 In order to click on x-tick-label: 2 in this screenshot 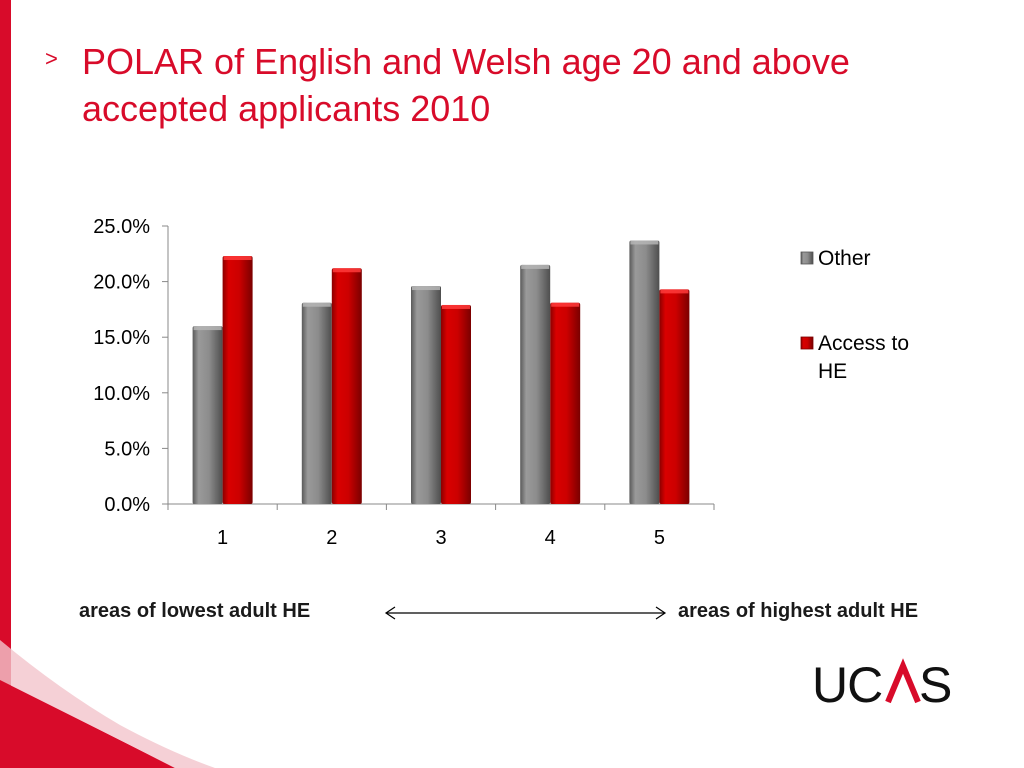, I will do `click(331, 538)`.